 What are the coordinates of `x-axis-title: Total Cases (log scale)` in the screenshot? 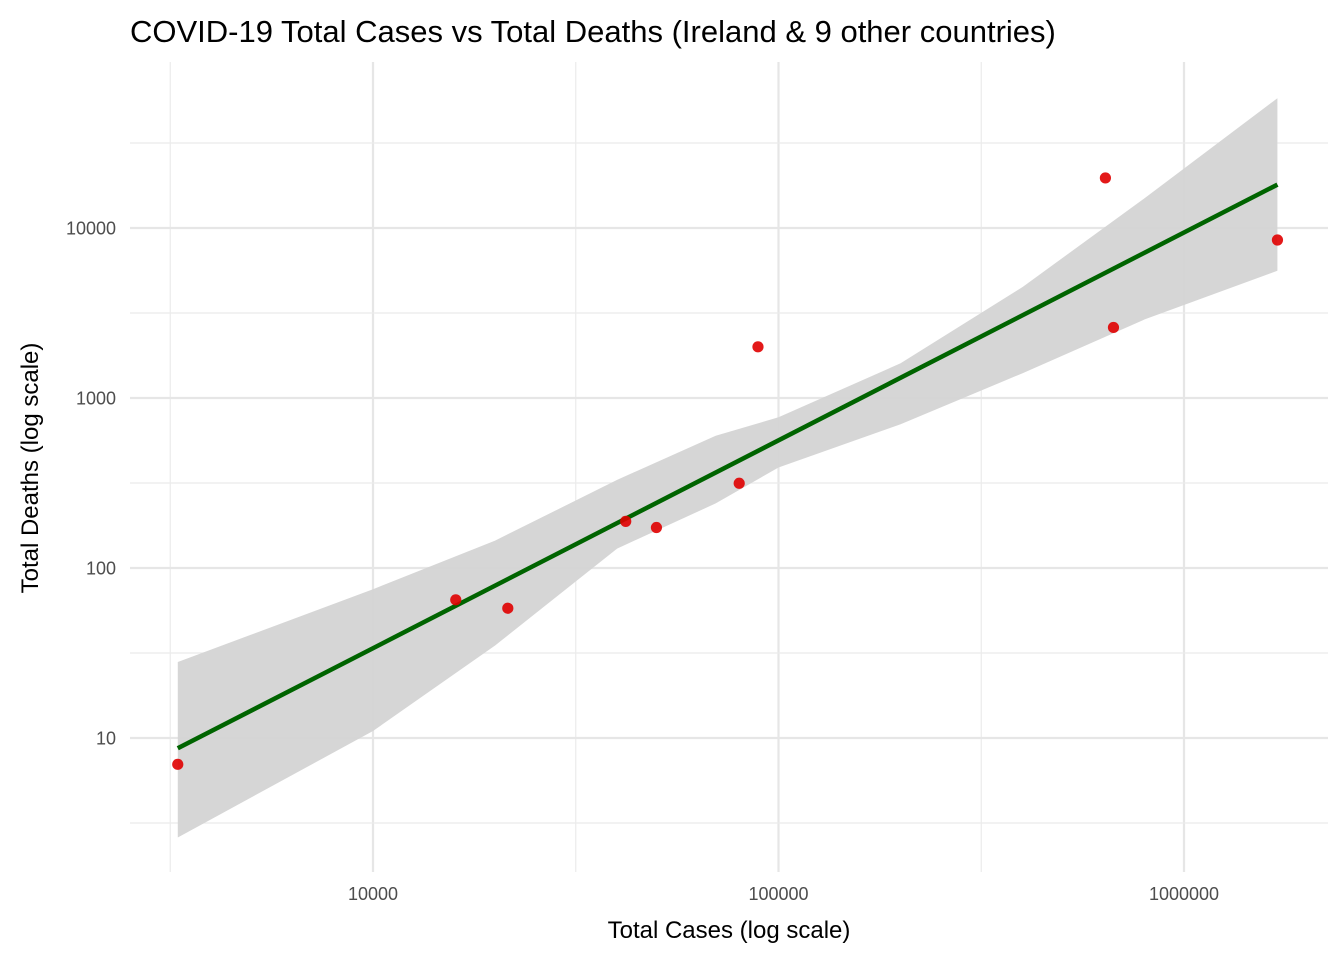 It's located at (729, 930).